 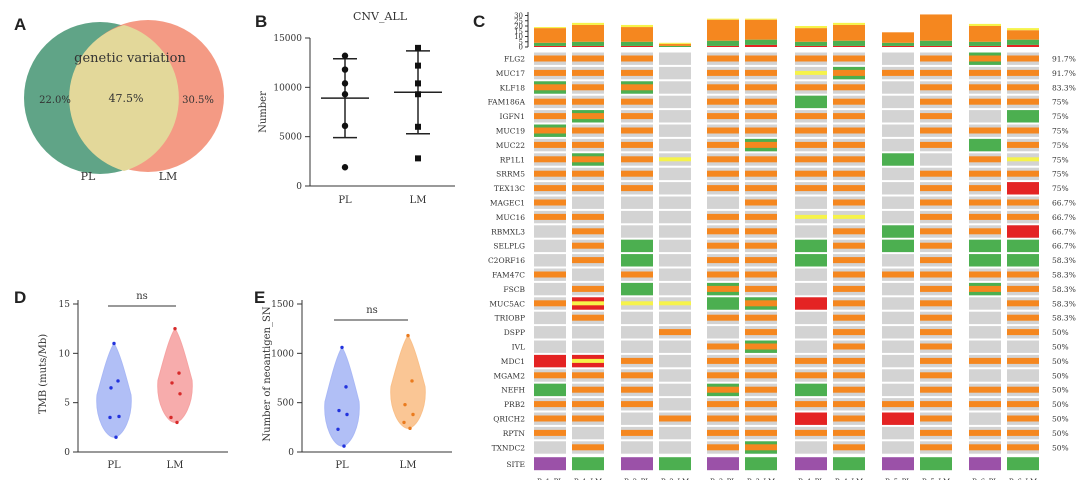 I want to click on percent-label: 50%, so click(x=1060, y=361).